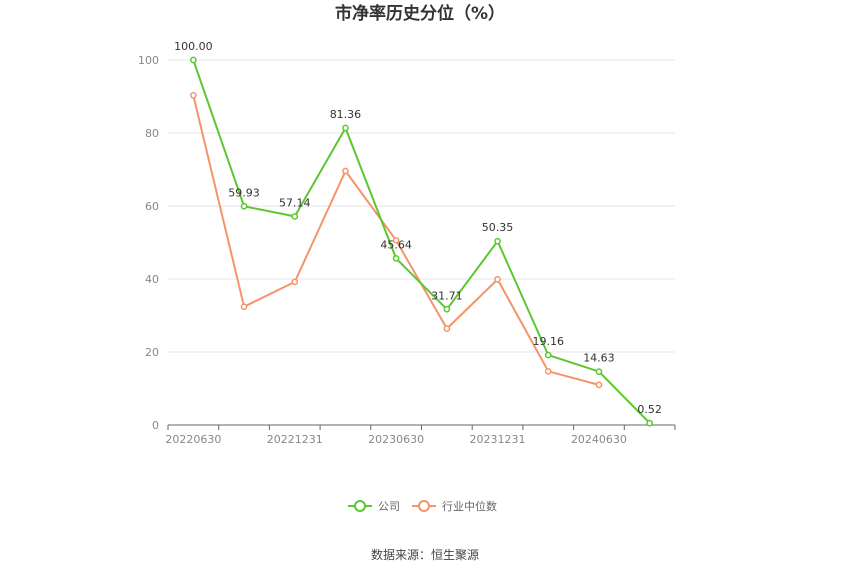  Describe the element at coordinates (498, 227) in the screenshot. I see `data-label: 50.35` at that location.